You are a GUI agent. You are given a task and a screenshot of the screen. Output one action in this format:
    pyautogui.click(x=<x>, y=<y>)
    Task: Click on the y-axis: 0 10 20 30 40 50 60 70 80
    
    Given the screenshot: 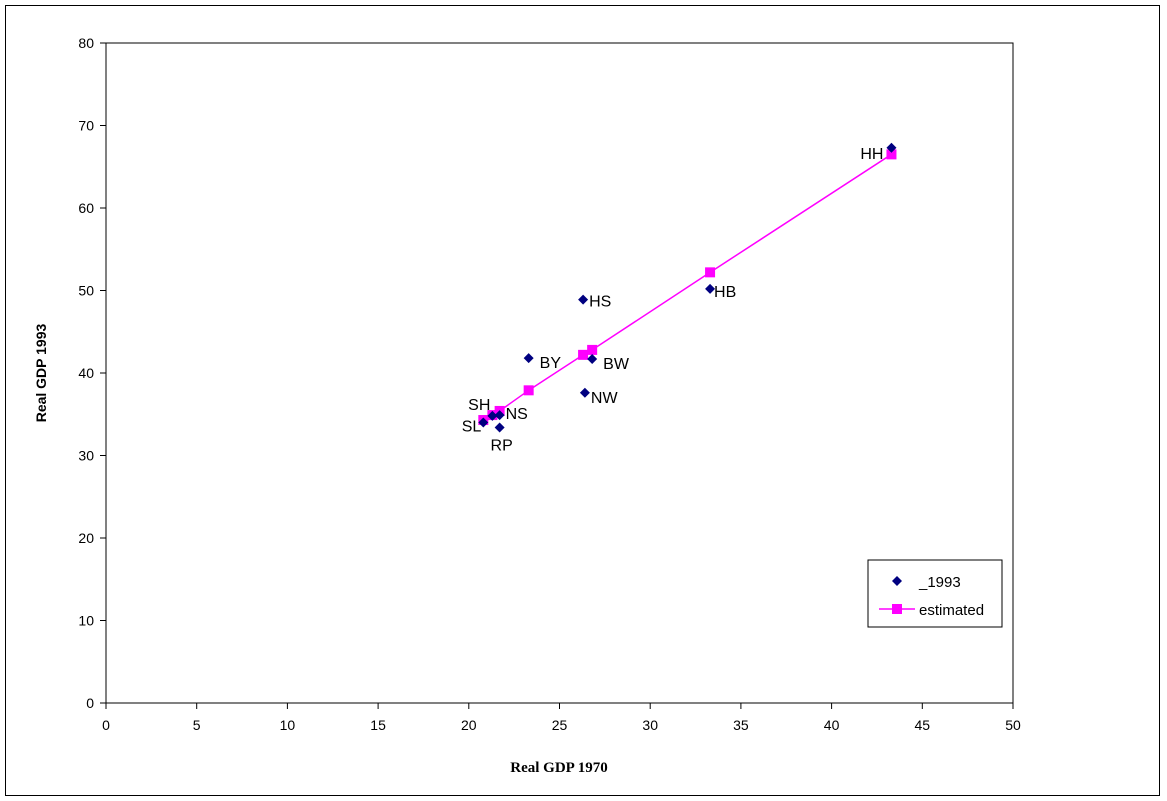 What is the action you would take?
    pyautogui.click(x=92, y=373)
    